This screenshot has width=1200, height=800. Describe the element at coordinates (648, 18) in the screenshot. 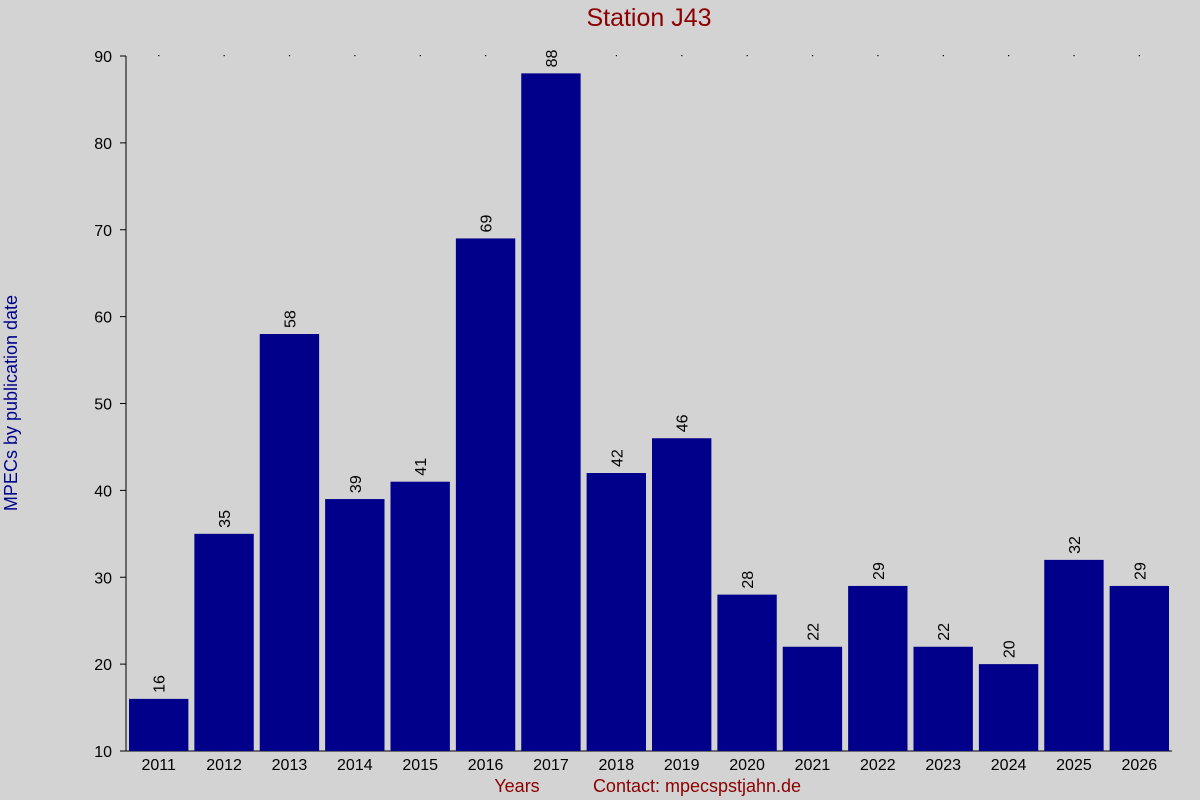

I see `chart-title: Station J43` at that location.